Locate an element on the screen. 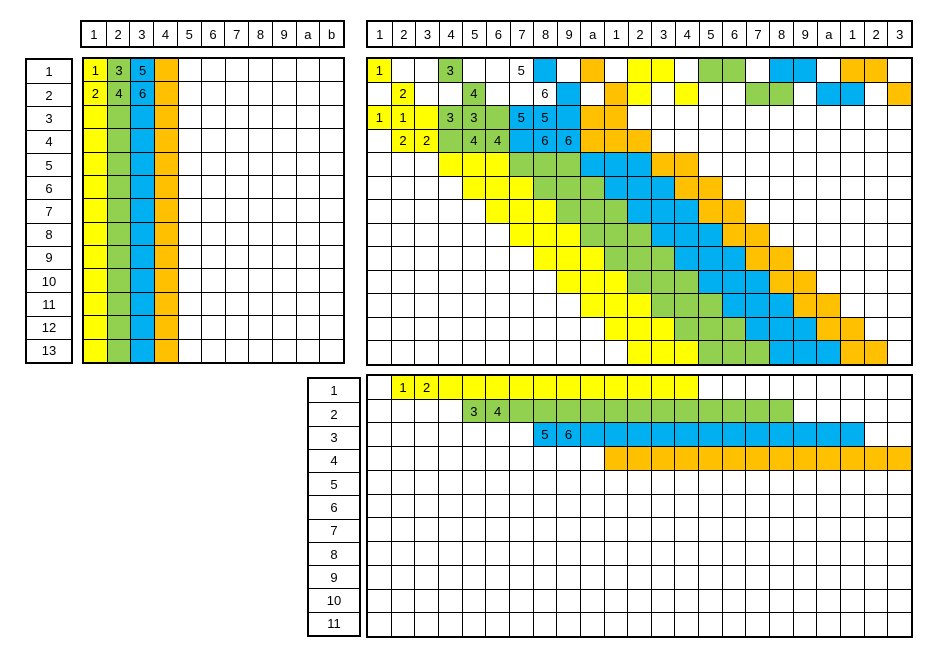 The image size is (942, 661). column-header-cell: 7 is located at coordinates (521, 34).